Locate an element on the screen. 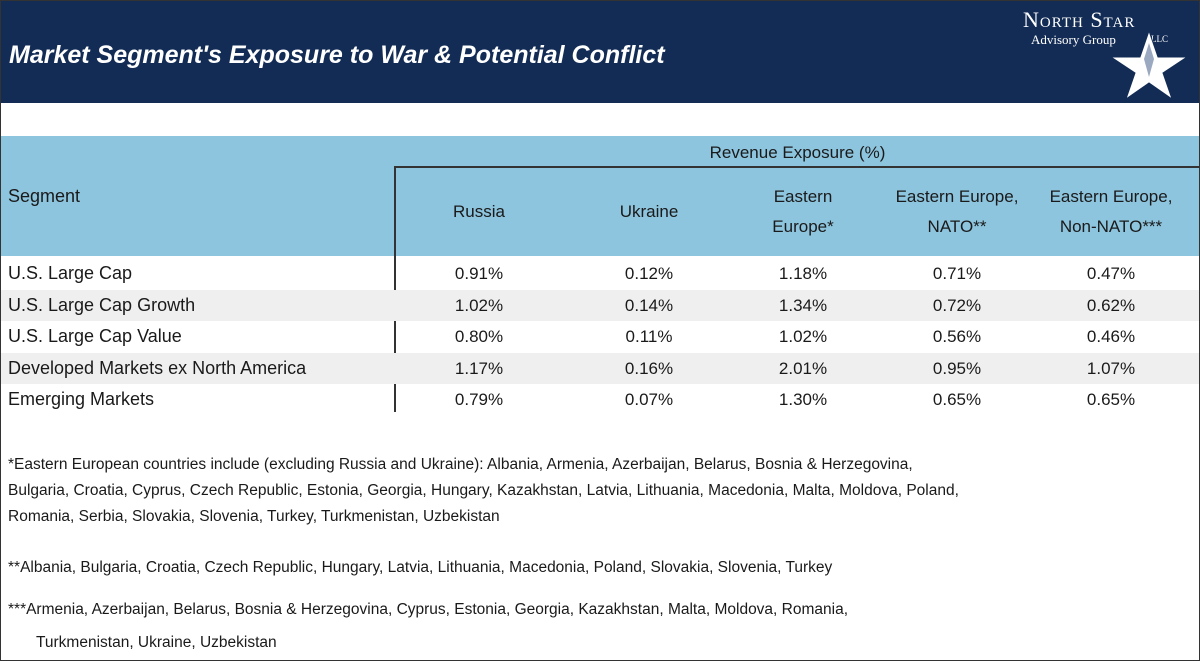 This screenshot has height=661, width=1200. table-cell: 1.17% is located at coordinates (479, 368).